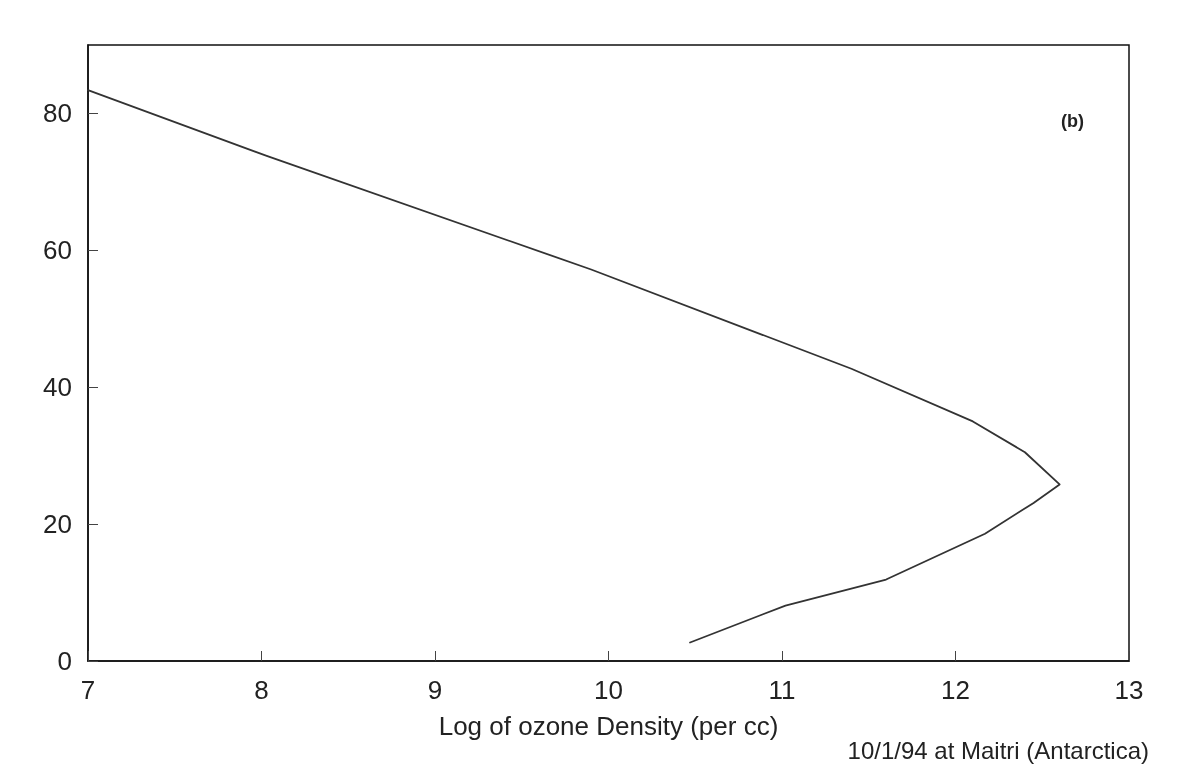 This screenshot has width=1179, height=771. Describe the element at coordinates (608, 726) in the screenshot. I see `x-axis-title: Log of ozone Density (per cc)` at that location.